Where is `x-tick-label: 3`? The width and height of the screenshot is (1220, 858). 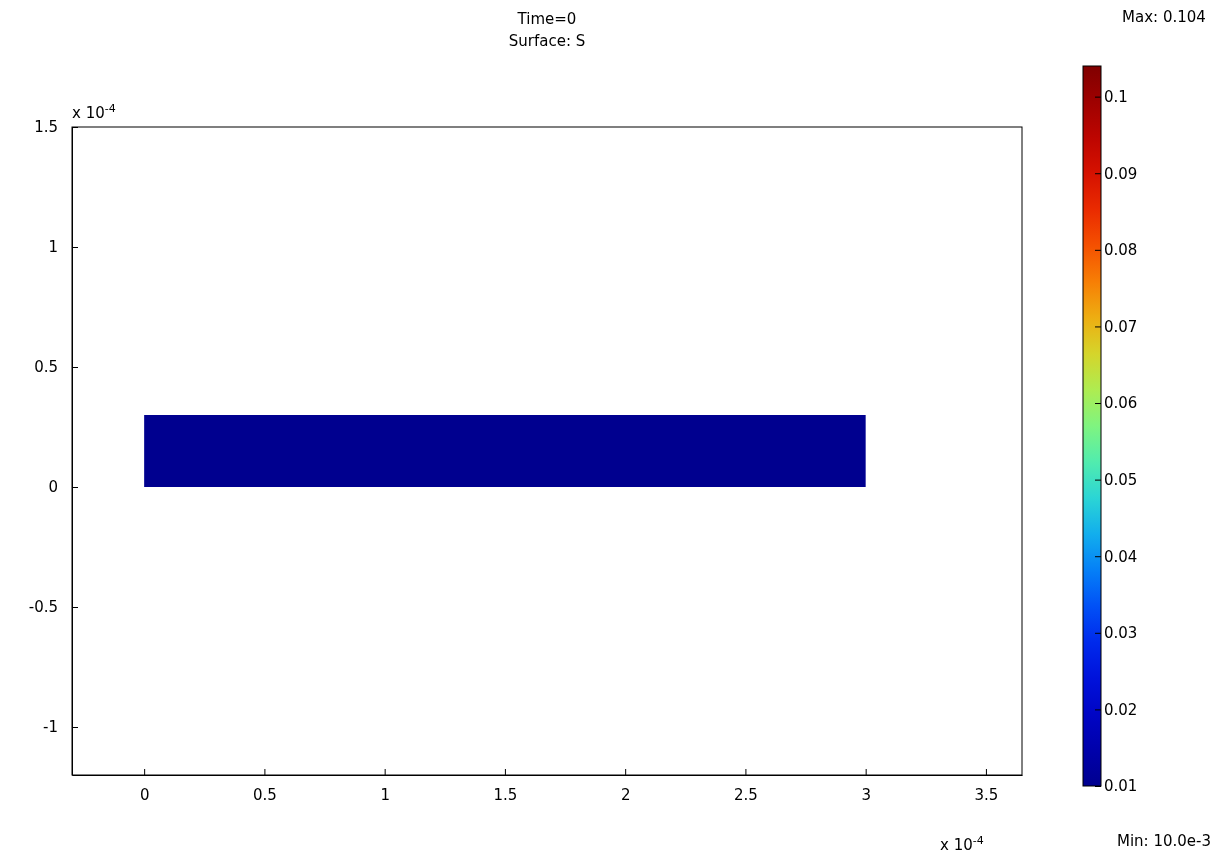 x-tick-label: 3 is located at coordinates (866, 794).